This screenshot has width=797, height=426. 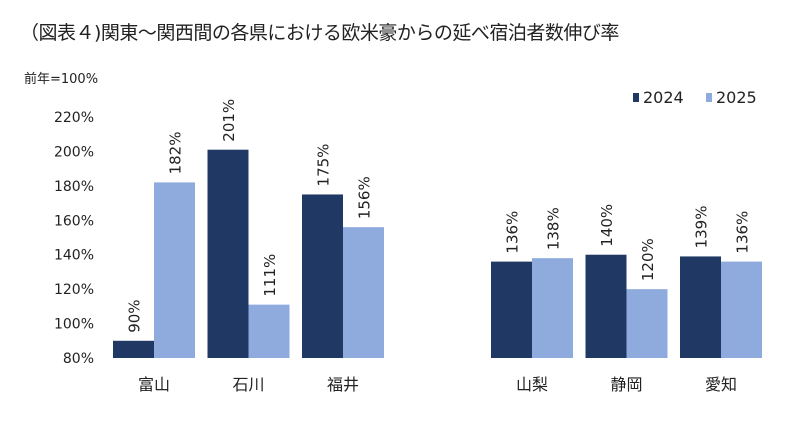 What do you see at coordinates (176, 153) in the screenshot?
I see `data-label: 182%` at bounding box center [176, 153].